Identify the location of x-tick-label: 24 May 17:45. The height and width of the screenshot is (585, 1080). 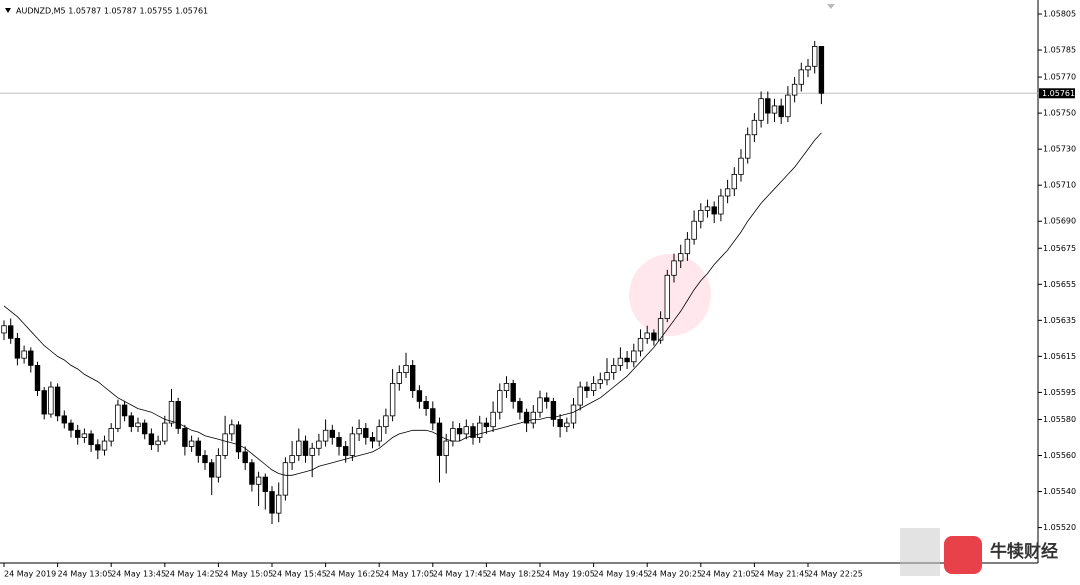
(460, 574).